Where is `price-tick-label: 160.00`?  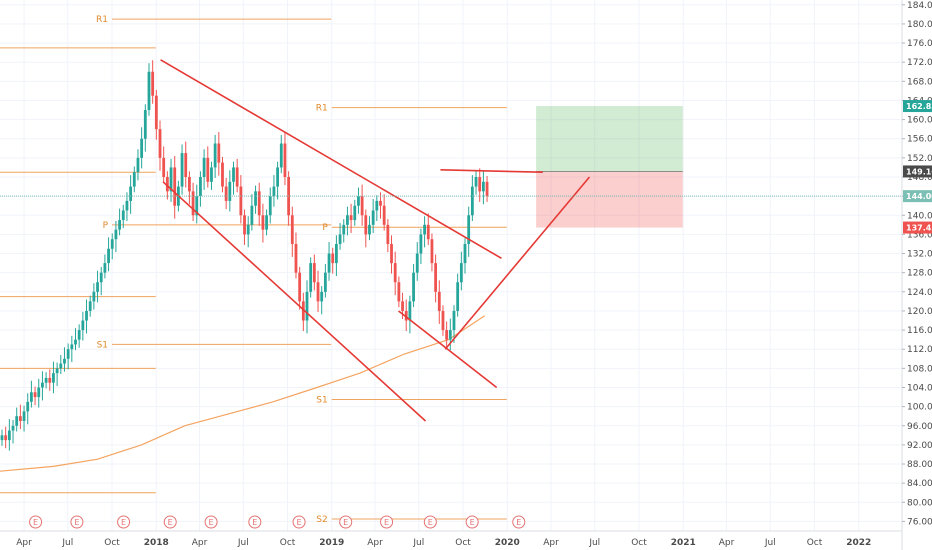 price-tick-label: 160.00 is located at coordinates (919, 121).